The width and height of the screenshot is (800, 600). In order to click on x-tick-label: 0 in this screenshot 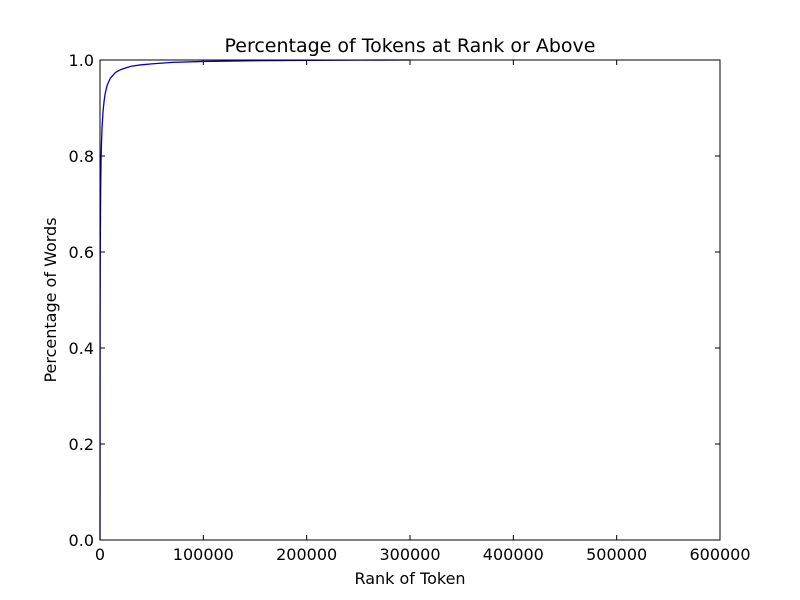, I will do `click(100, 554)`.